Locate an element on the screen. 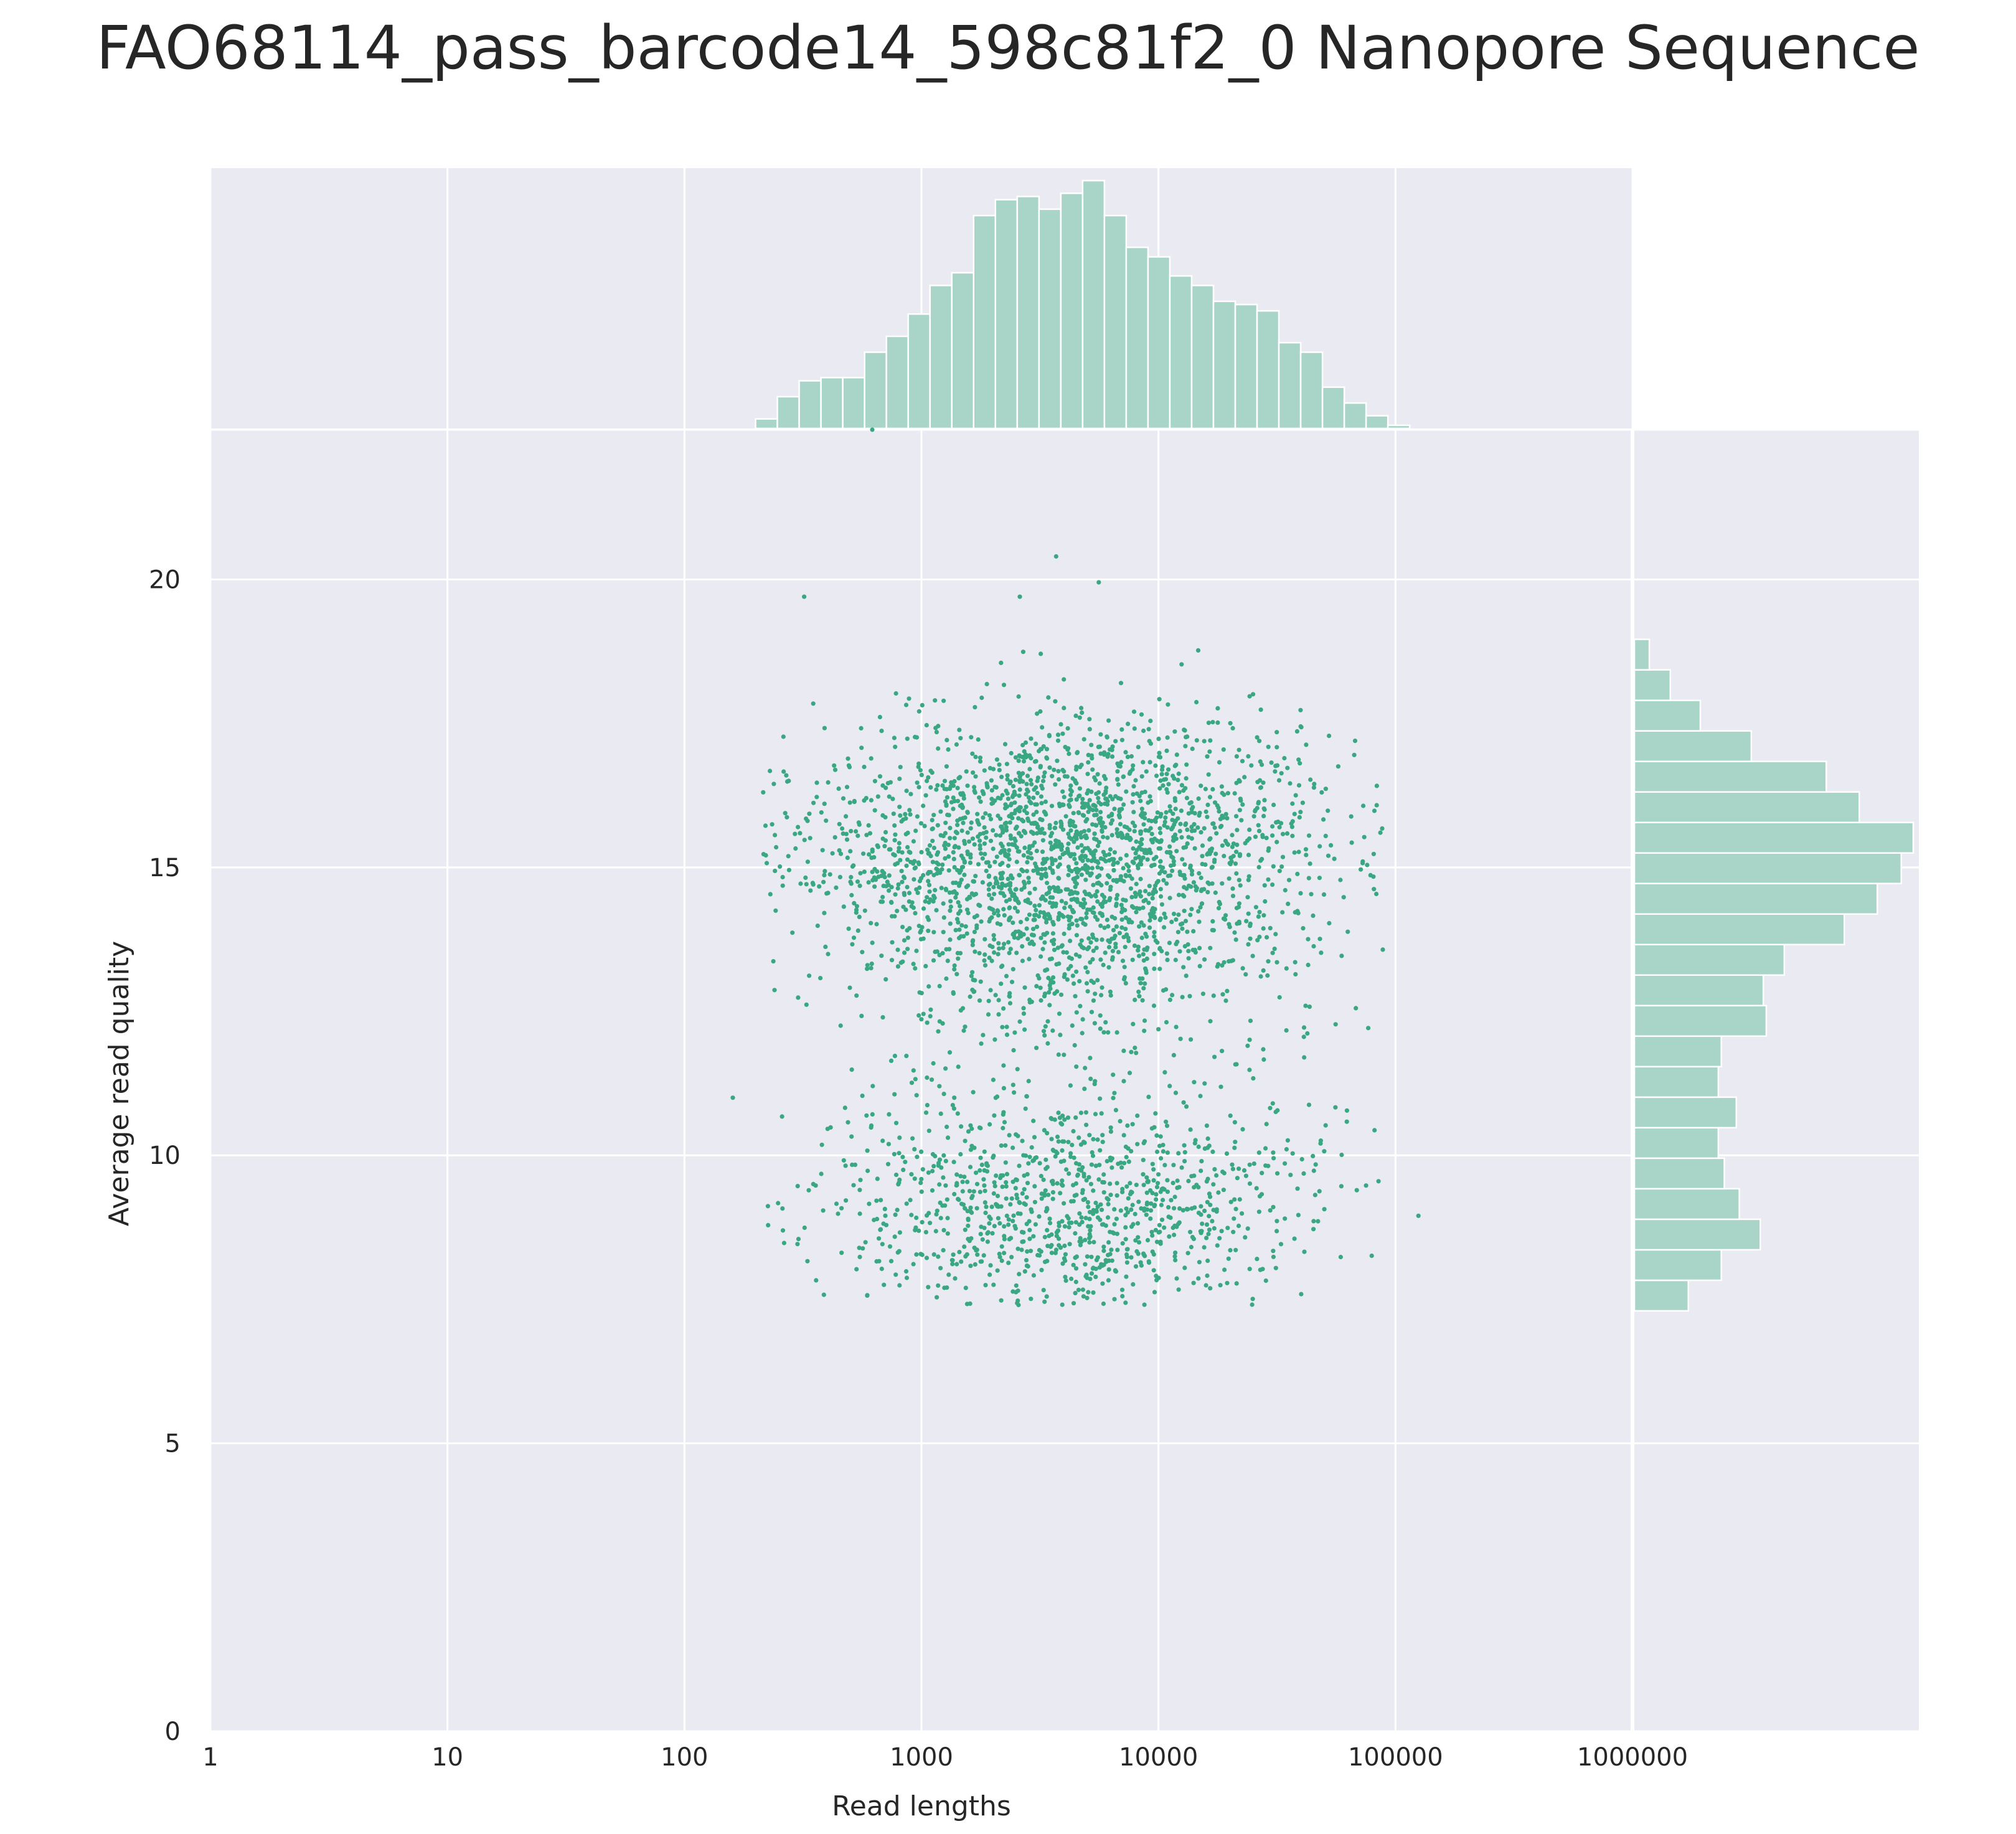 Image resolution: width=2016 pixels, height=1834 pixels. y-tick-label: 5 is located at coordinates (173, 1444).